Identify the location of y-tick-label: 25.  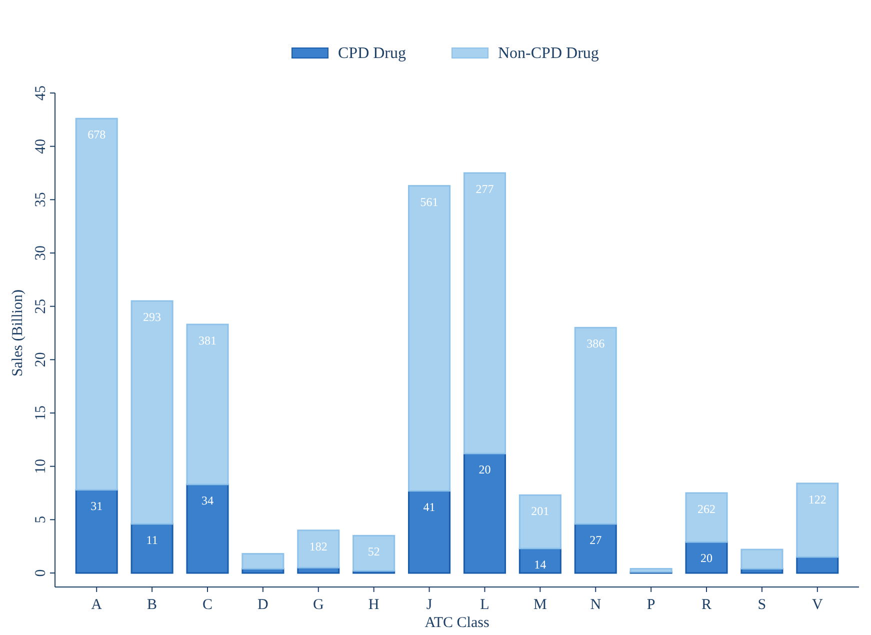
(41, 306).